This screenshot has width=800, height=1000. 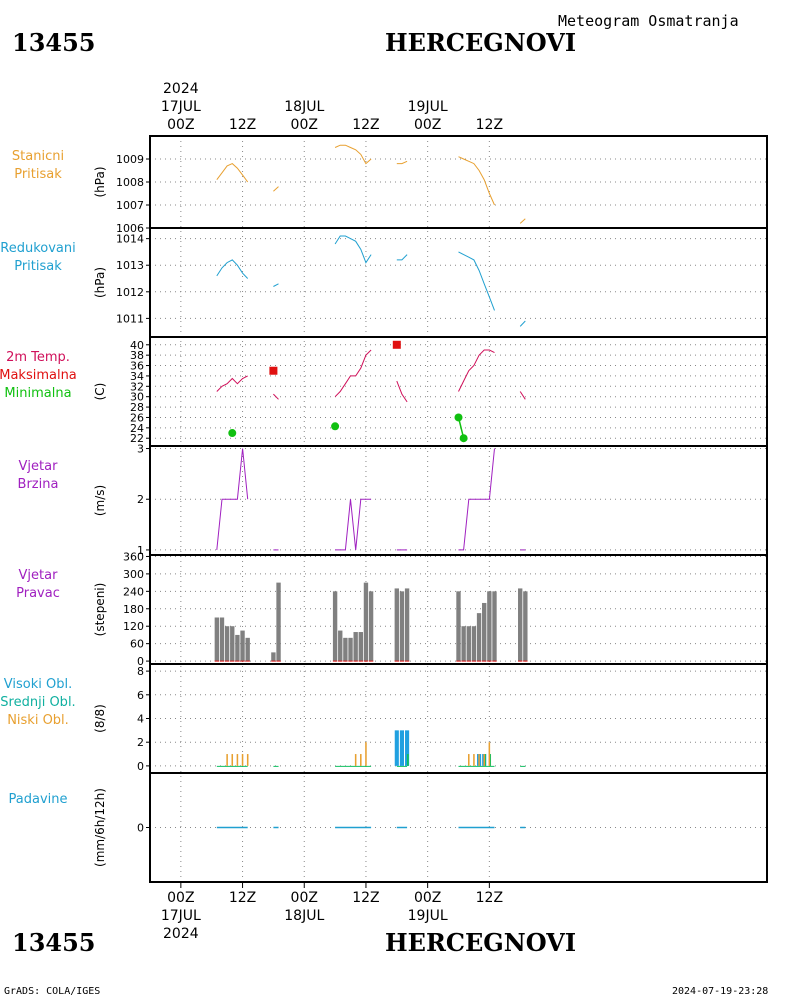 I want to click on date-label-top: 17JUL, so click(x=181, y=107).